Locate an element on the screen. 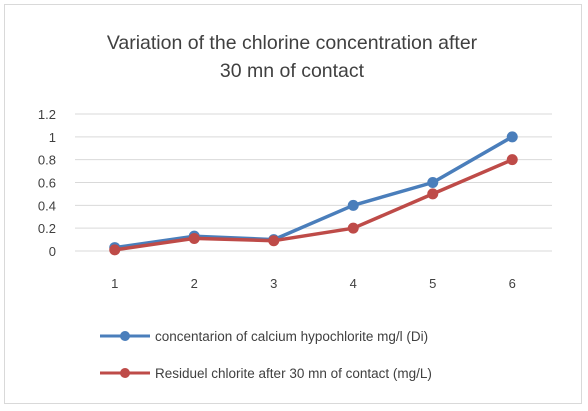 The height and width of the screenshot is (411, 588). legend-marker-hypochlorite is located at coordinates (125, 336).